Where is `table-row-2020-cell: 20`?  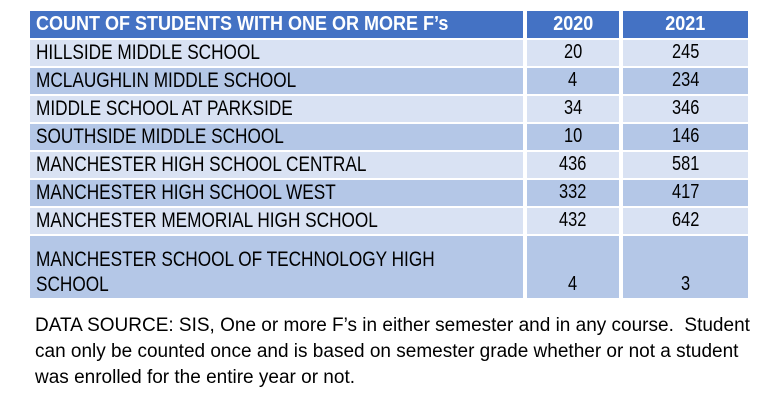 table-row-2020-cell: 20 is located at coordinates (573, 53).